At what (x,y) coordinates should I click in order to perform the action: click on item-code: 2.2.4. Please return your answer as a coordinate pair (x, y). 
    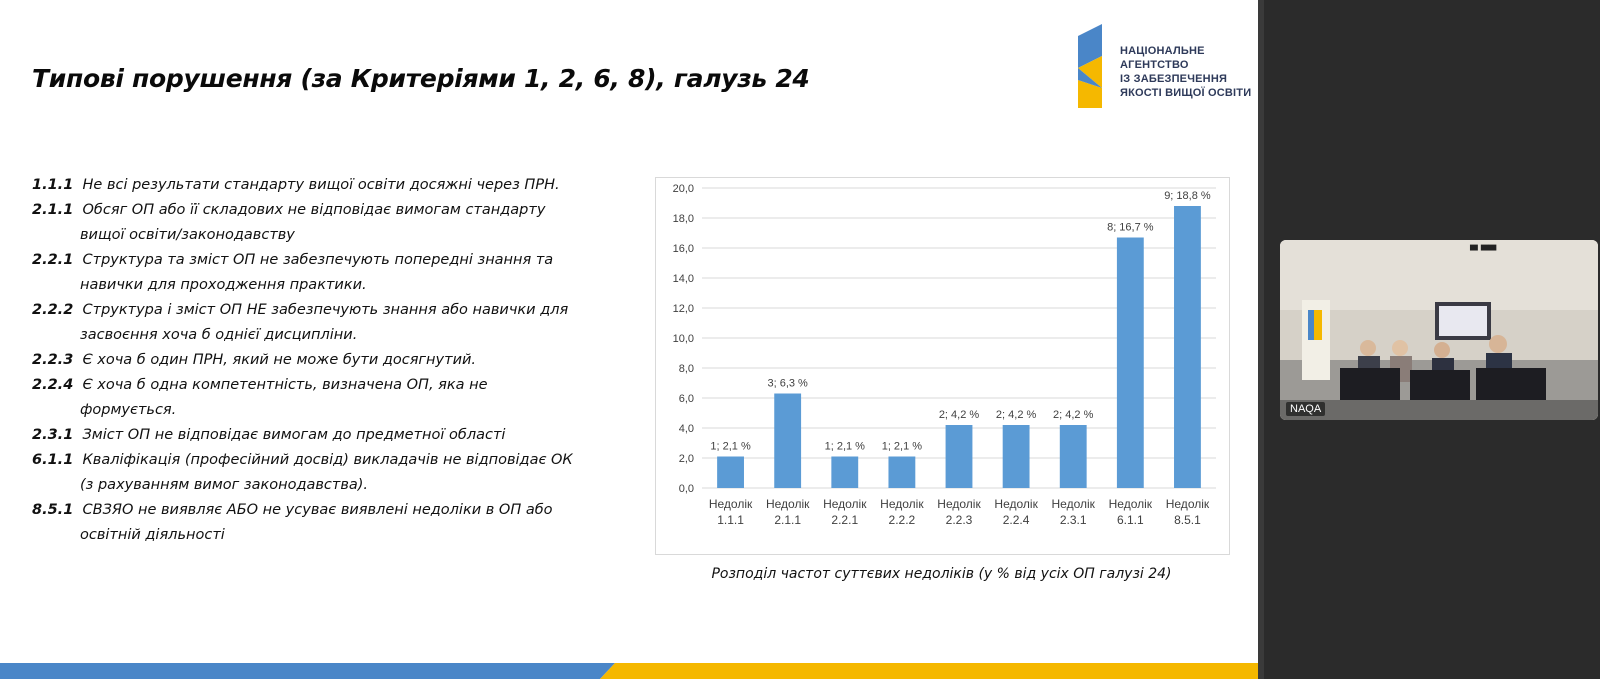
    Looking at the image, I should click on (53, 385).